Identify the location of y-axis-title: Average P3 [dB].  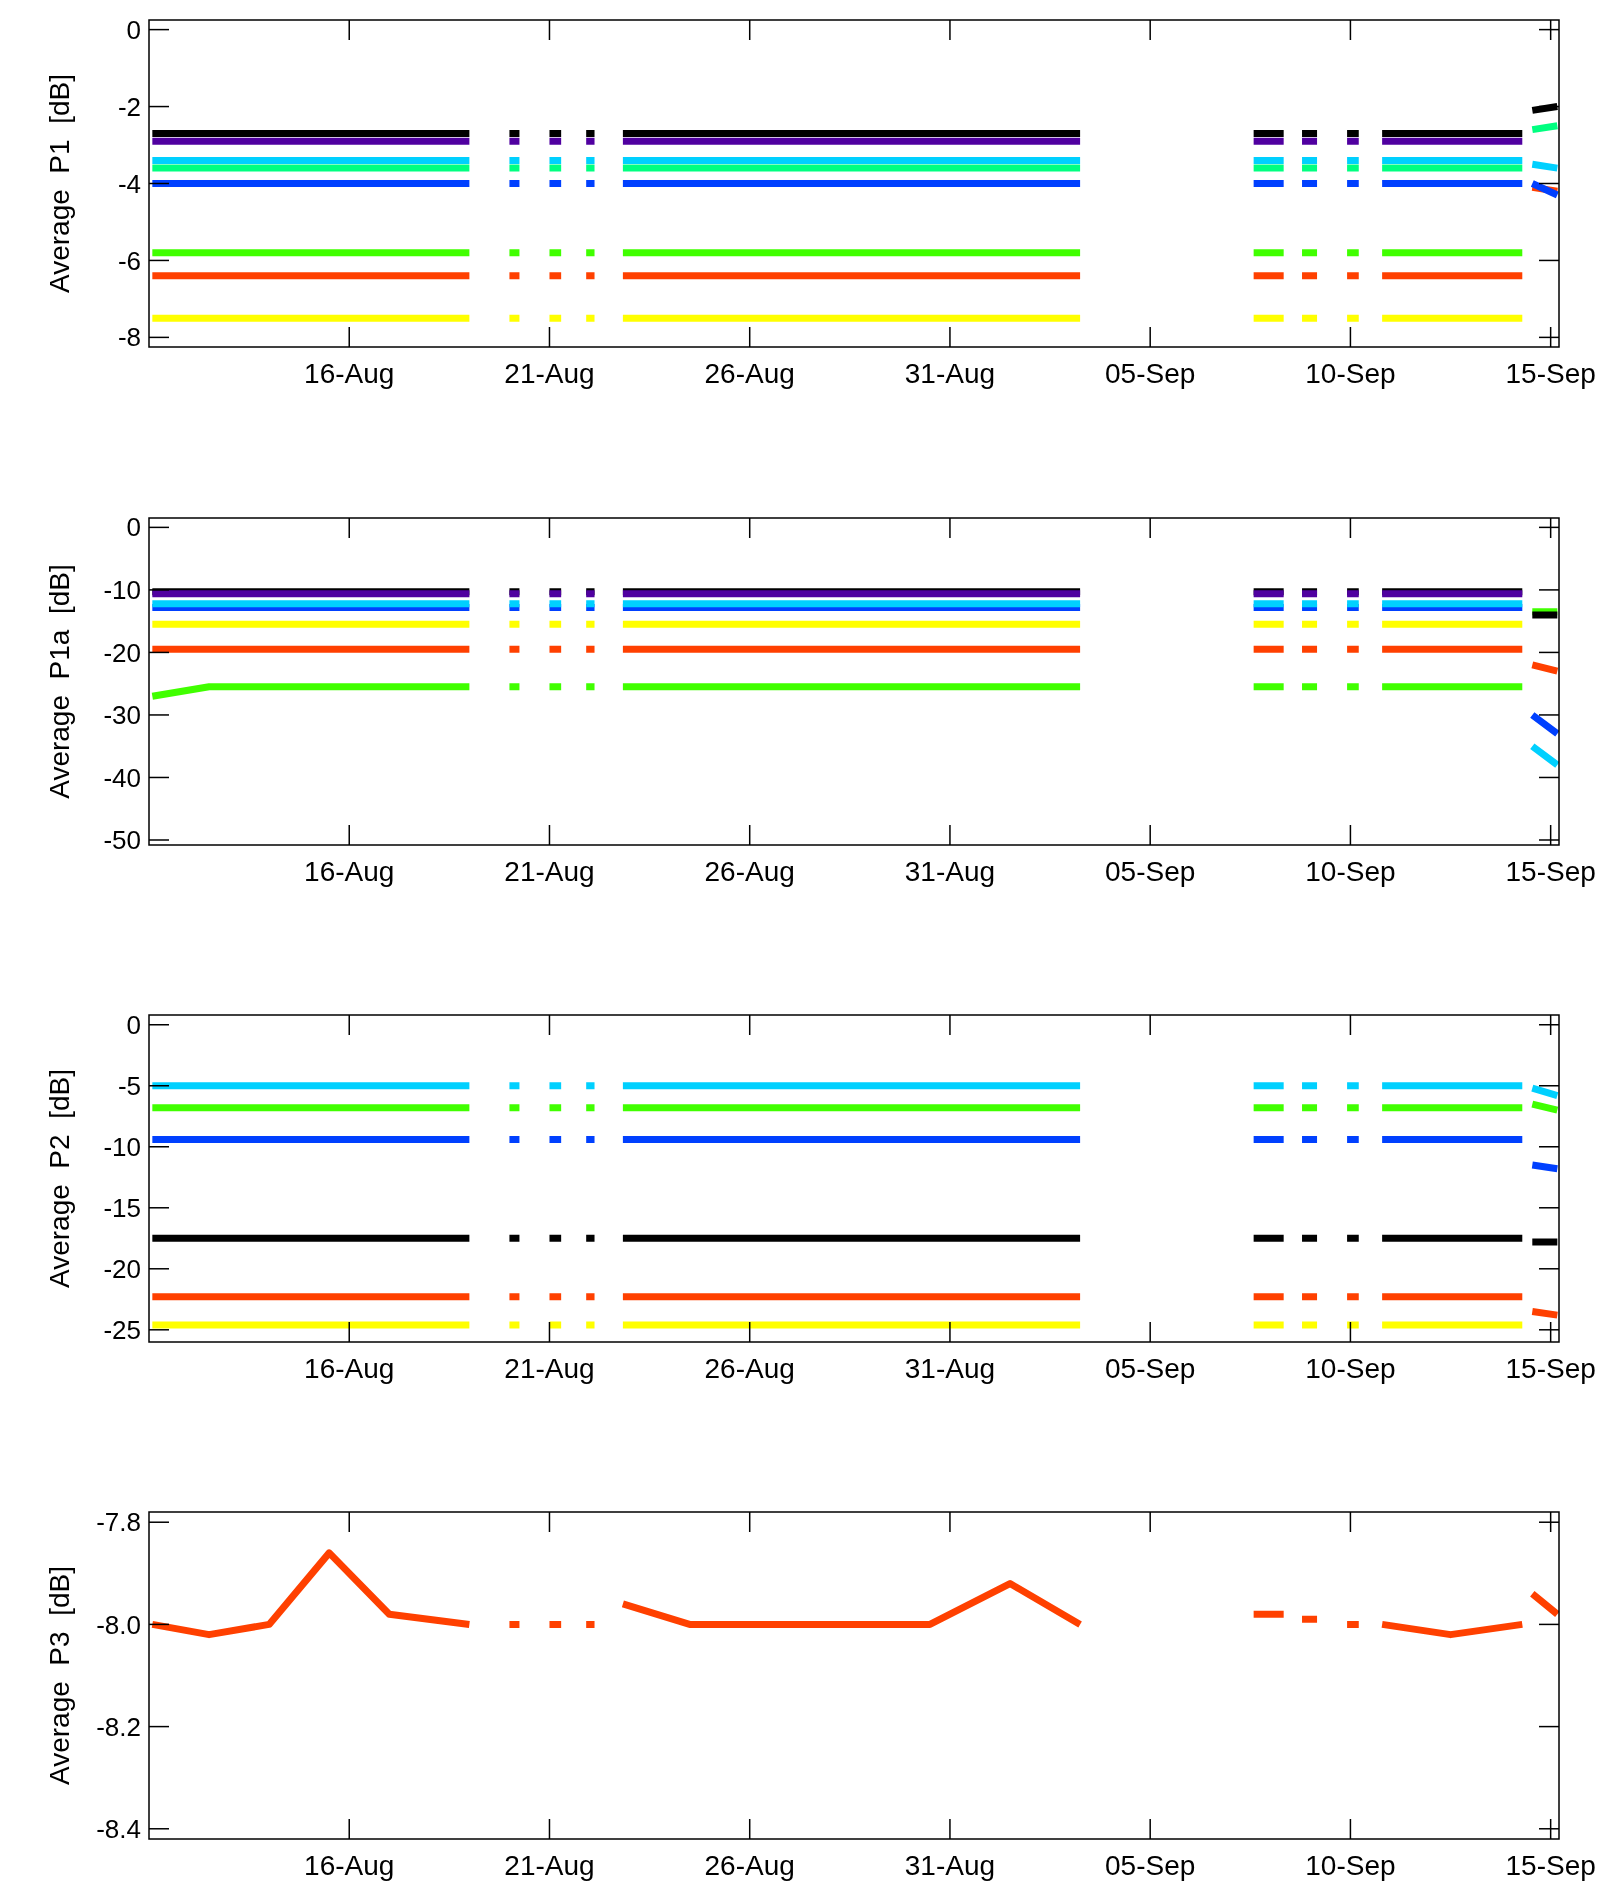
(59, 1675).